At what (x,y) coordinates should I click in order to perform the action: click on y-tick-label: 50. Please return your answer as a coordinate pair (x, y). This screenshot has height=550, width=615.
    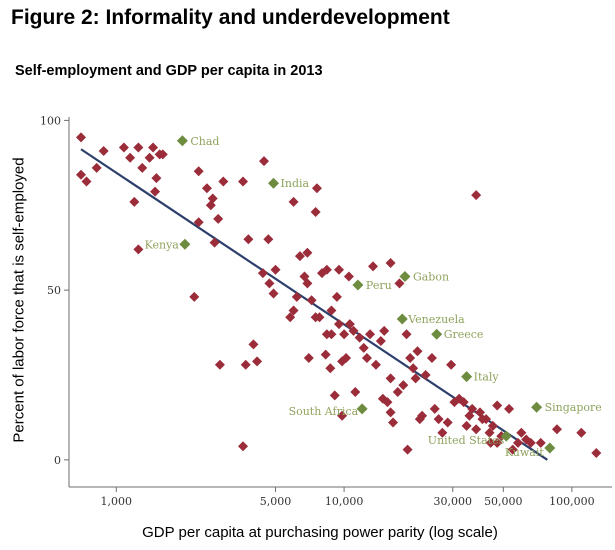
    Looking at the image, I should click on (54, 290).